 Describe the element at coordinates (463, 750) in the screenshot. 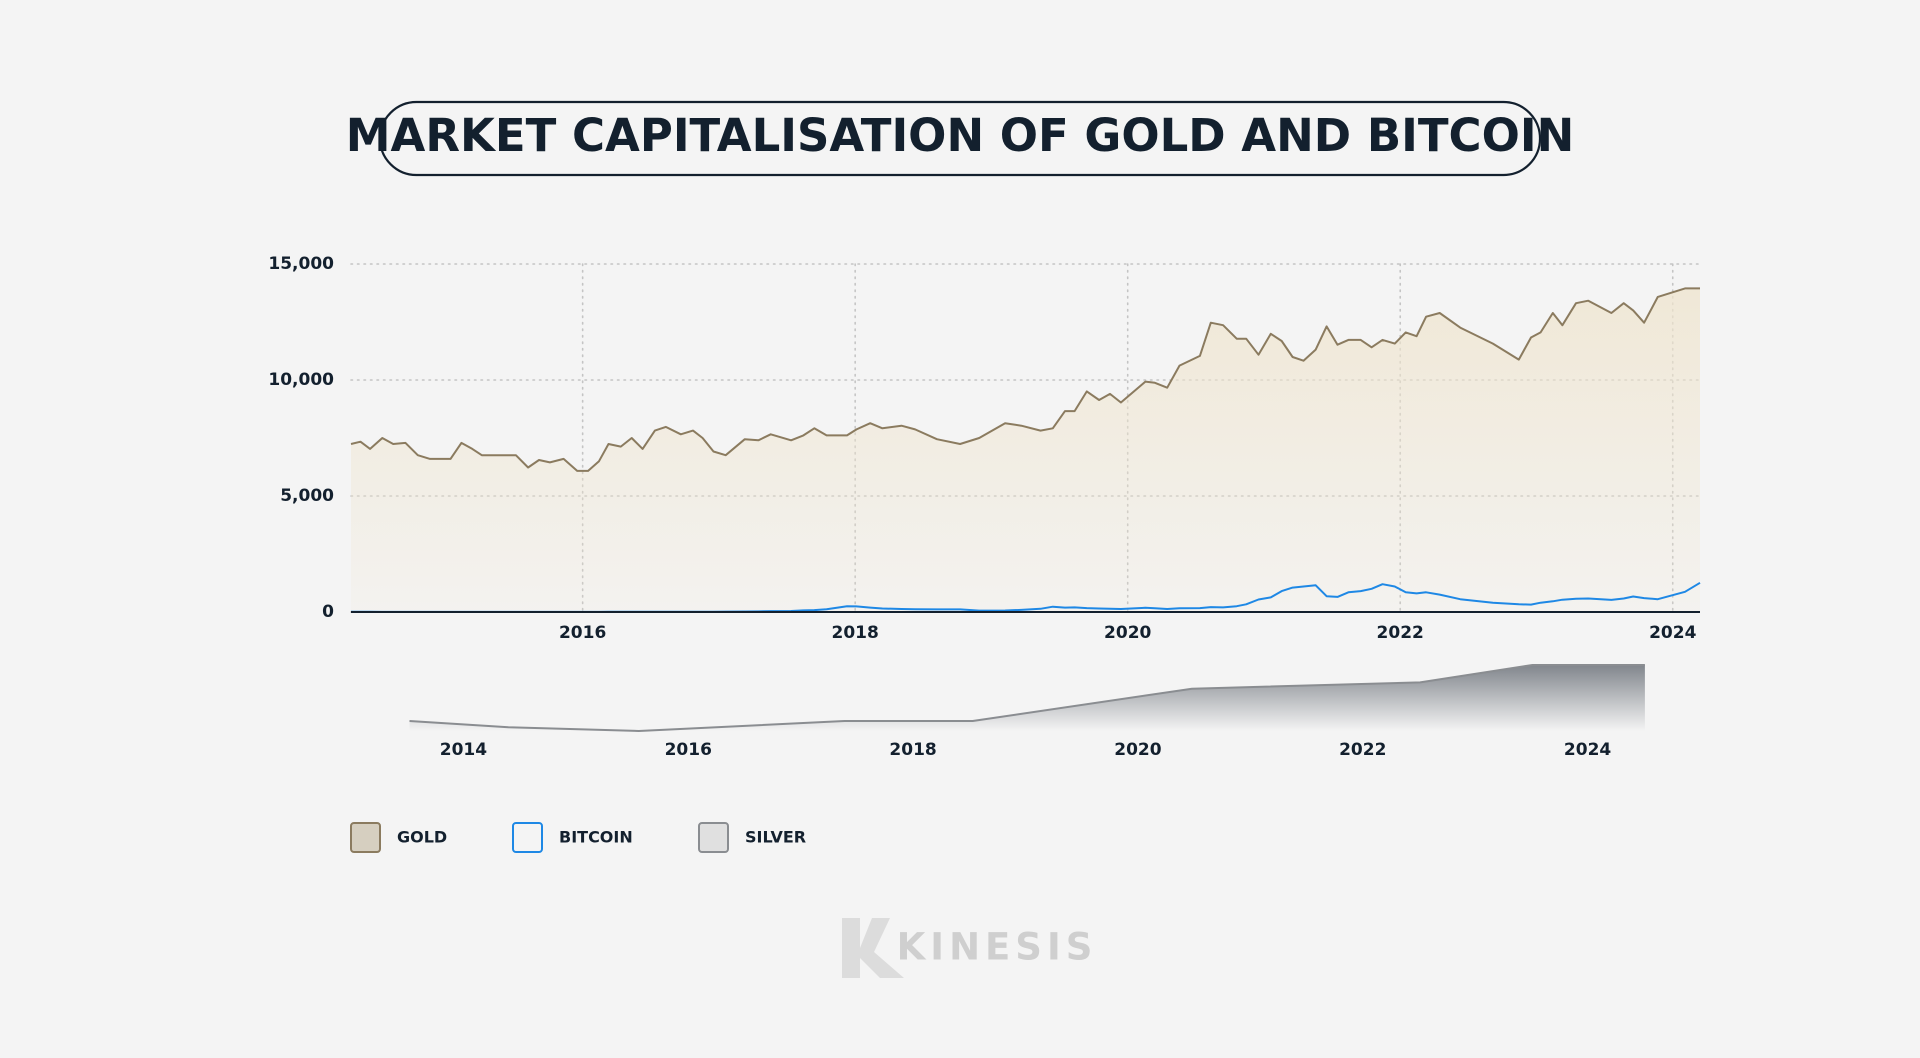

I see `x-tick-label: 2014` at that location.